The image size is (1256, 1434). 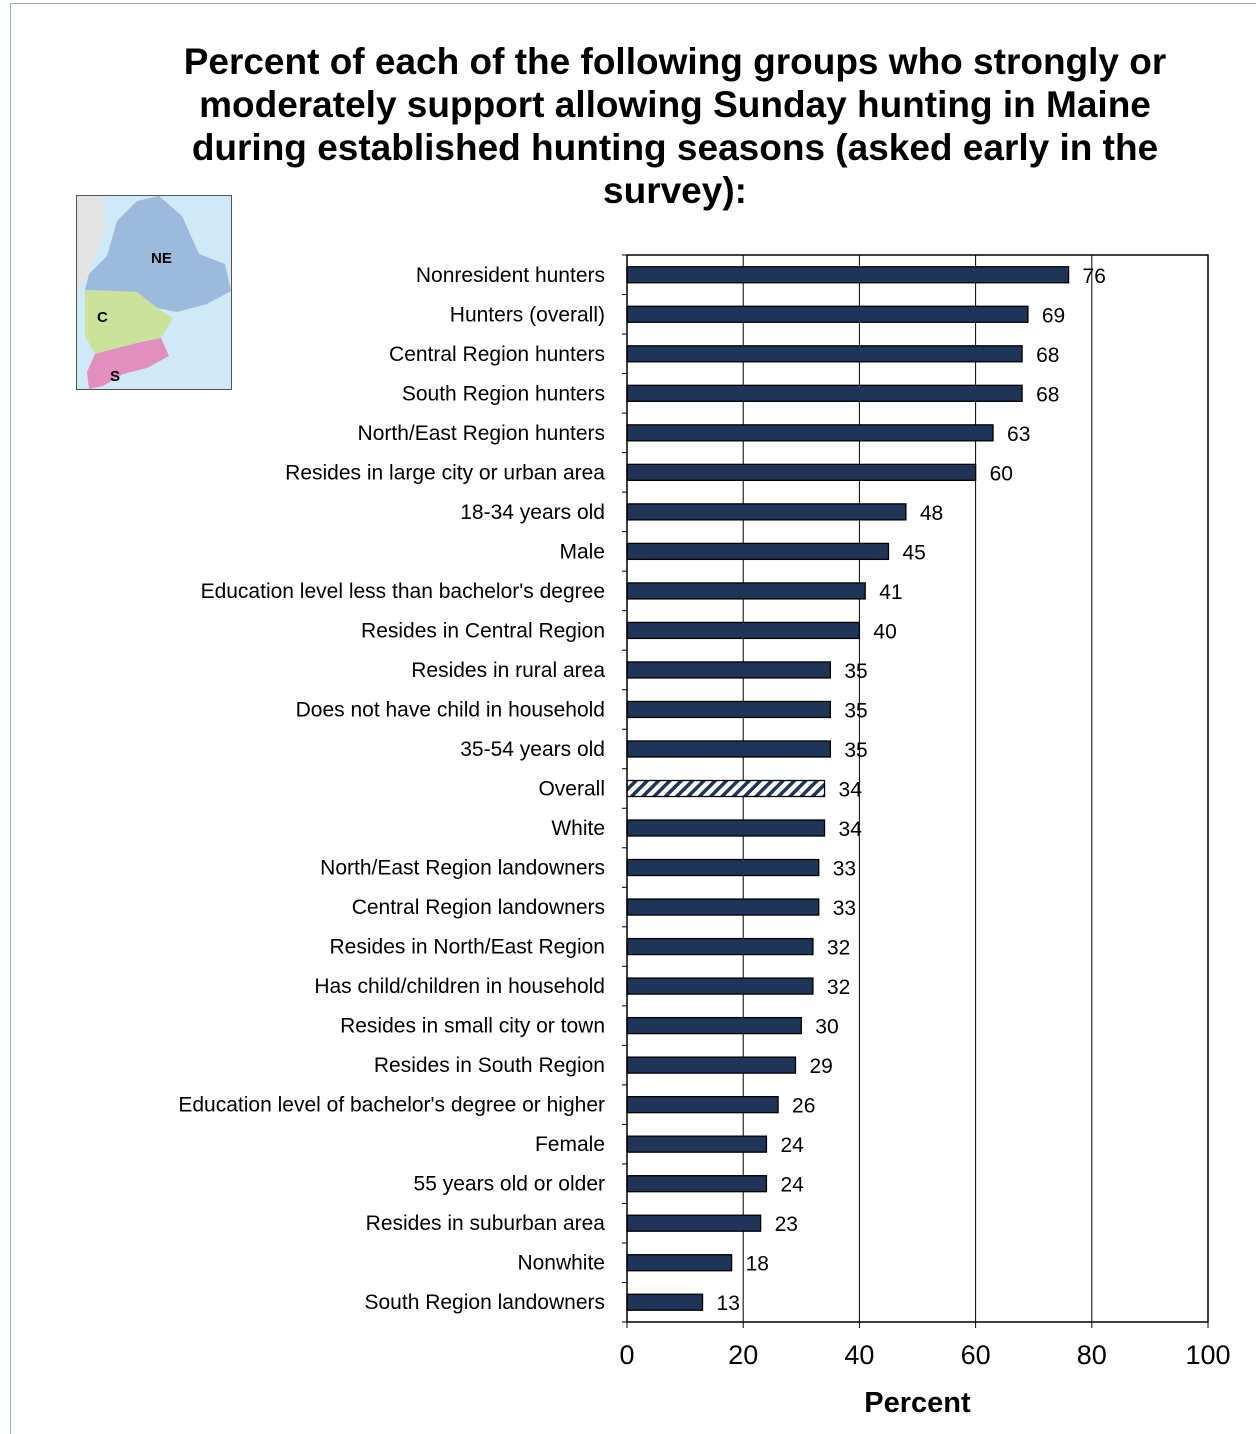 What do you see at coordinates (743, 1355) in the screenshot?
I see `x-tick-label: 20` at bounding box center [743, 1355].